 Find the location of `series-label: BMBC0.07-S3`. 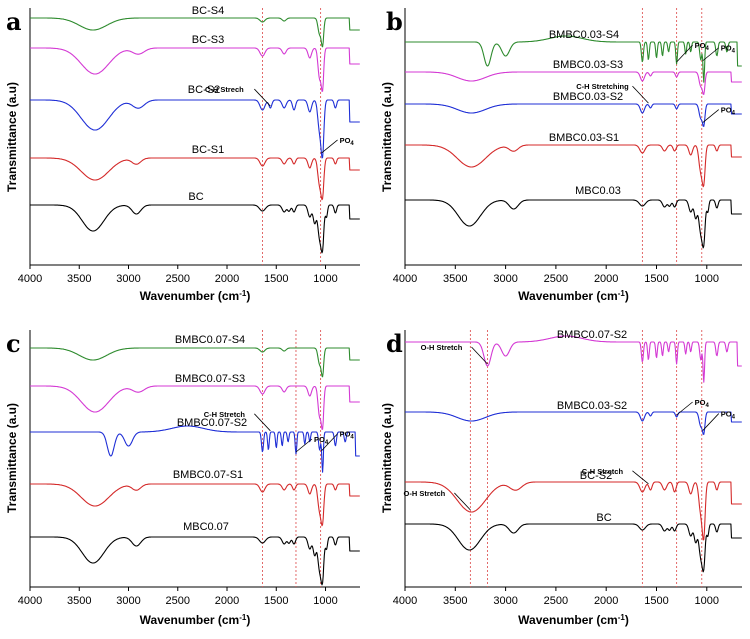

series-label: BMBC0.07-S3 is located at coordinates (210, 379).